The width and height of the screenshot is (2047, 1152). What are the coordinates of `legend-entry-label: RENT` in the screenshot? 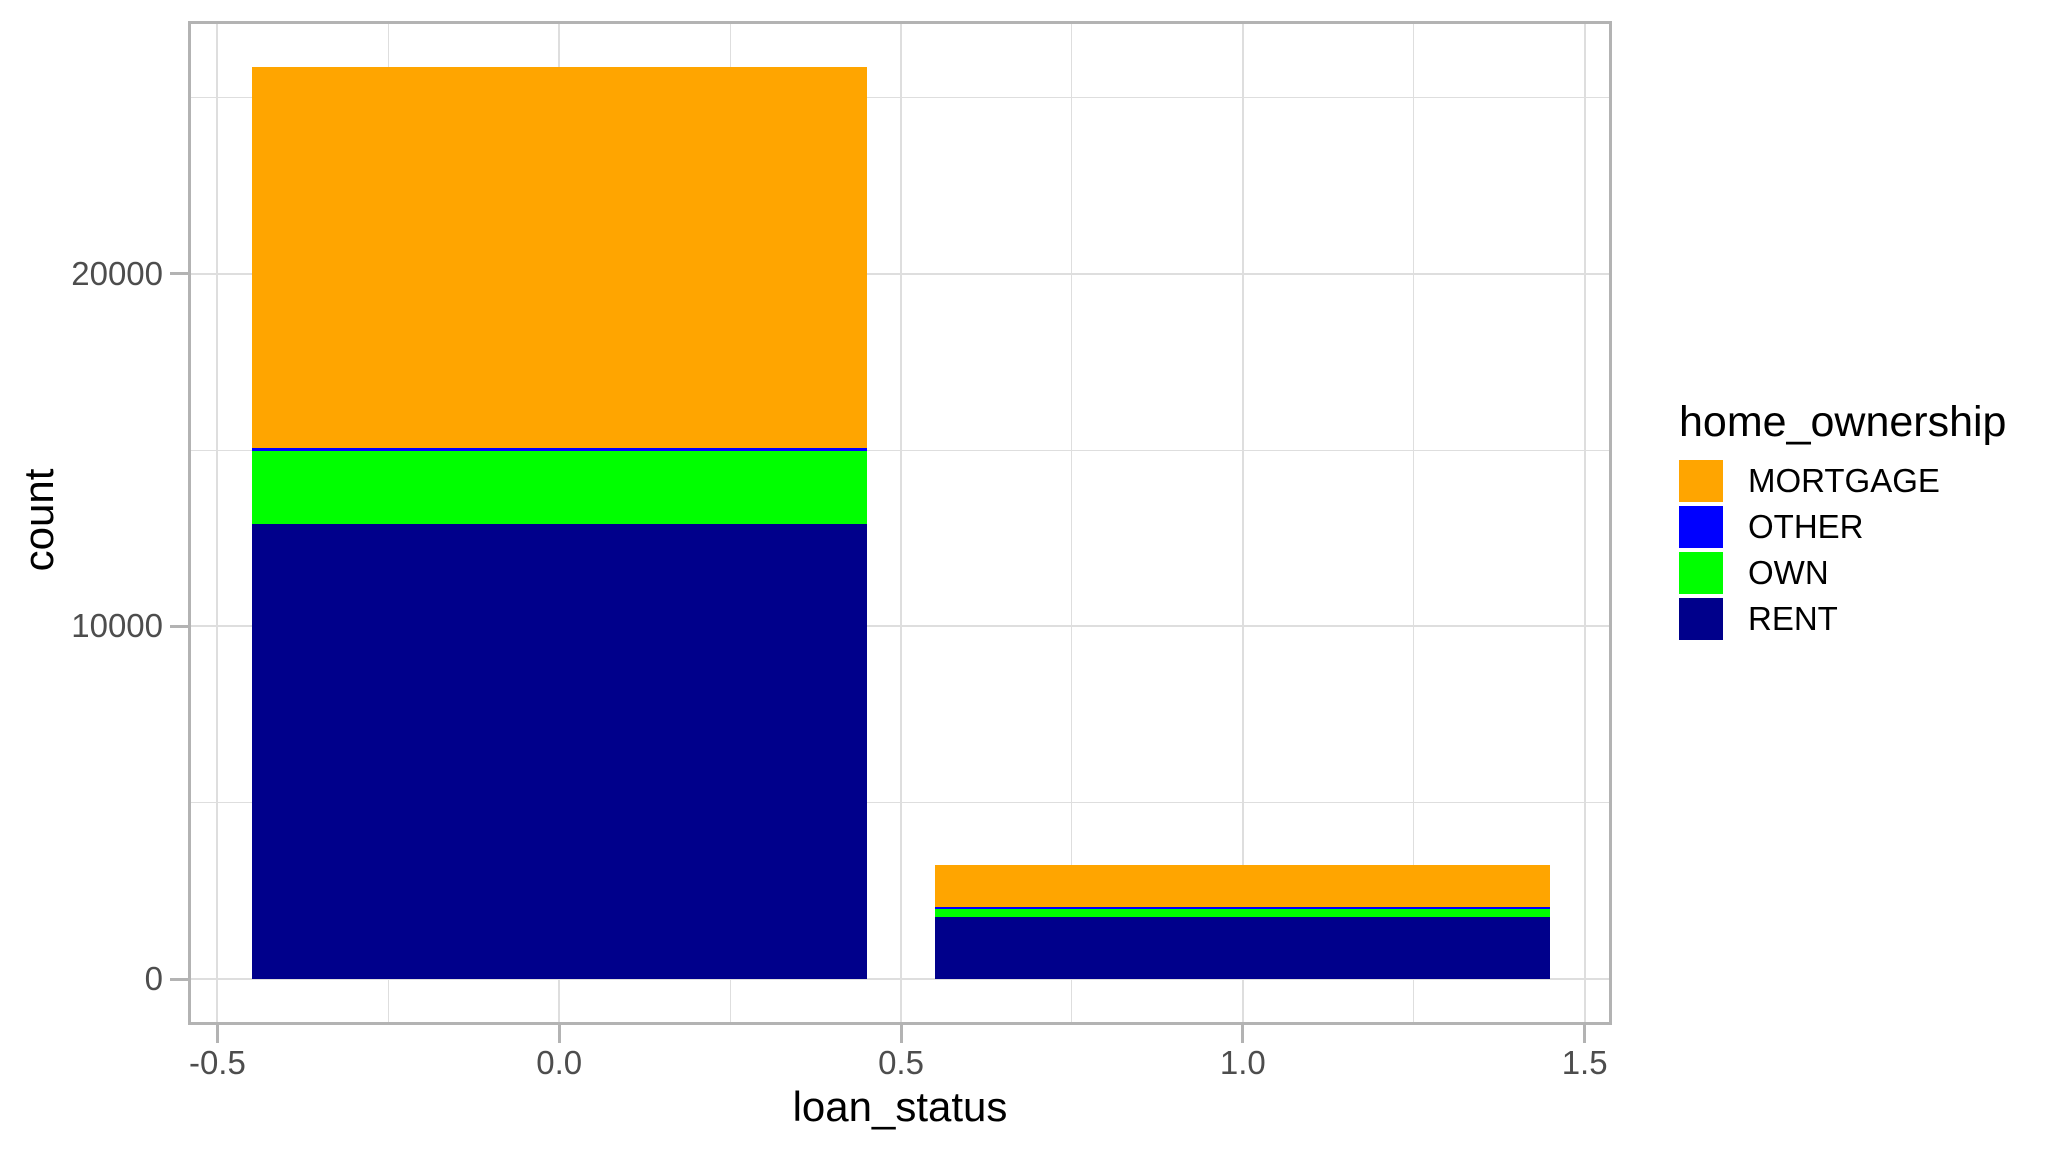 It's located at (1793, 618).